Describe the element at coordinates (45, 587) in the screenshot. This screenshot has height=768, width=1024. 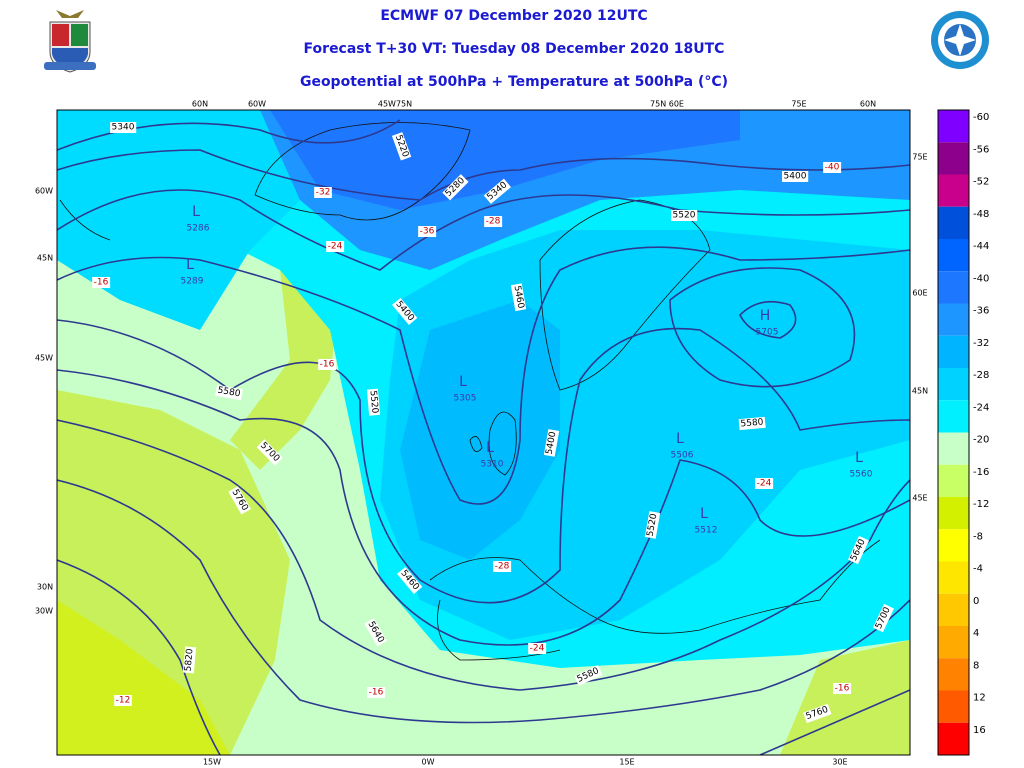
I see `coordinate-label: 30N` at that location.